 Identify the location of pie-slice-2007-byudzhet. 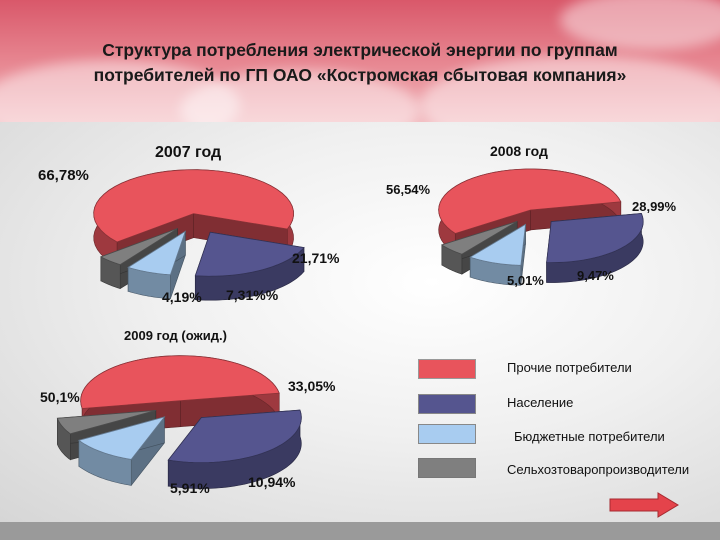
(157, 265).